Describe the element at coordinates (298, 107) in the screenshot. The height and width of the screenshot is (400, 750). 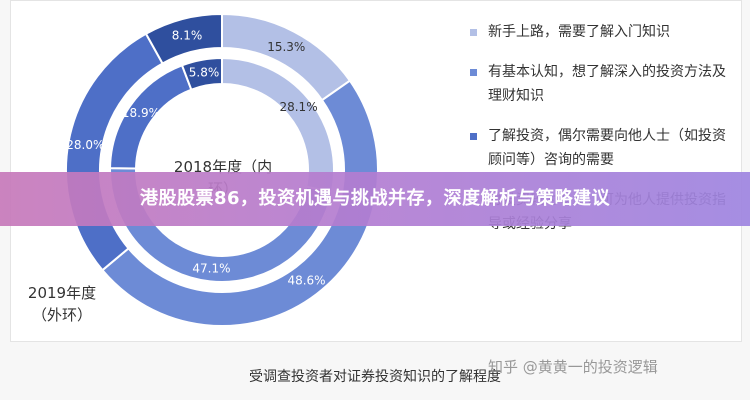
I see `slice-label-inner-newbie: 28.1%` at that location.